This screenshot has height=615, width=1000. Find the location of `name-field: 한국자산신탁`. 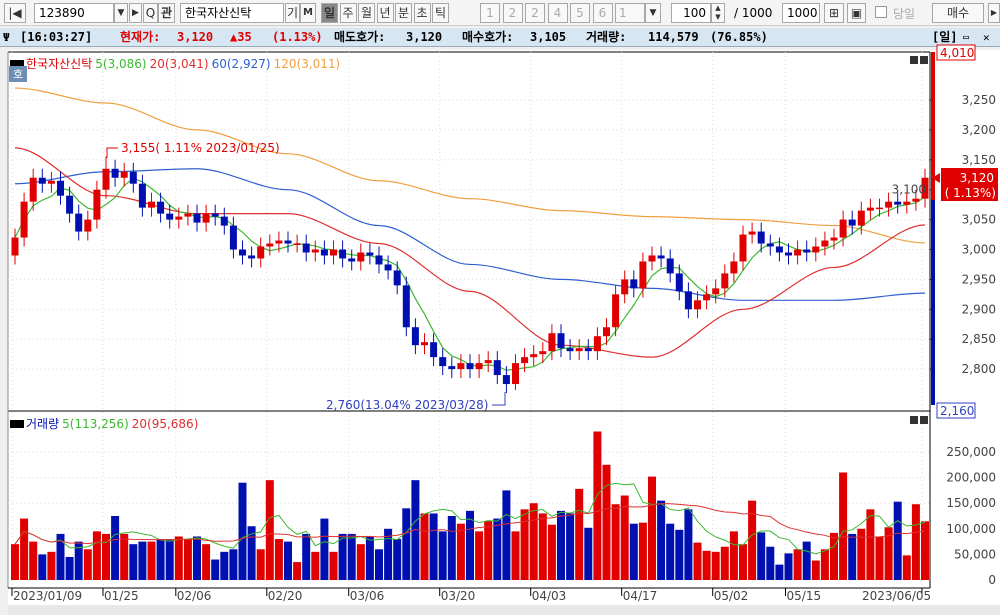

name-field: 한국자산신탁 is located at coordinates (232, 13).